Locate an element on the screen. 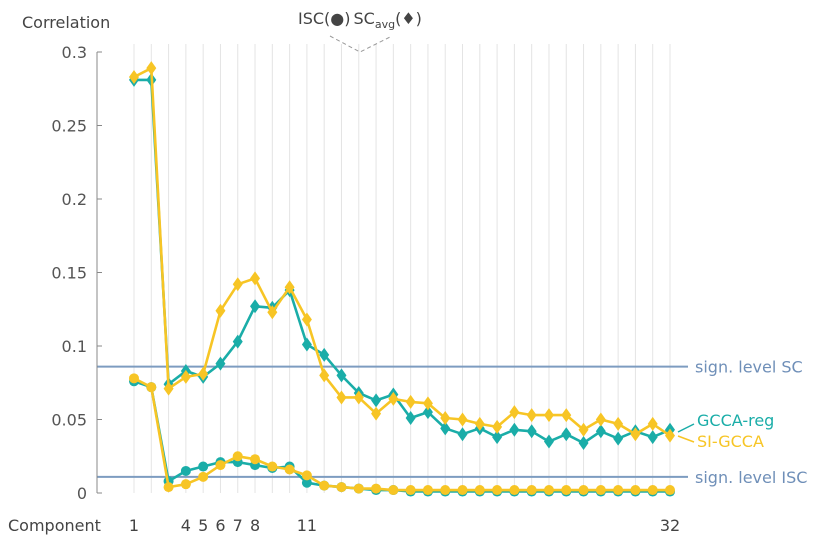  legend-leader-gcca-reg is located at coordinates (686, 428).